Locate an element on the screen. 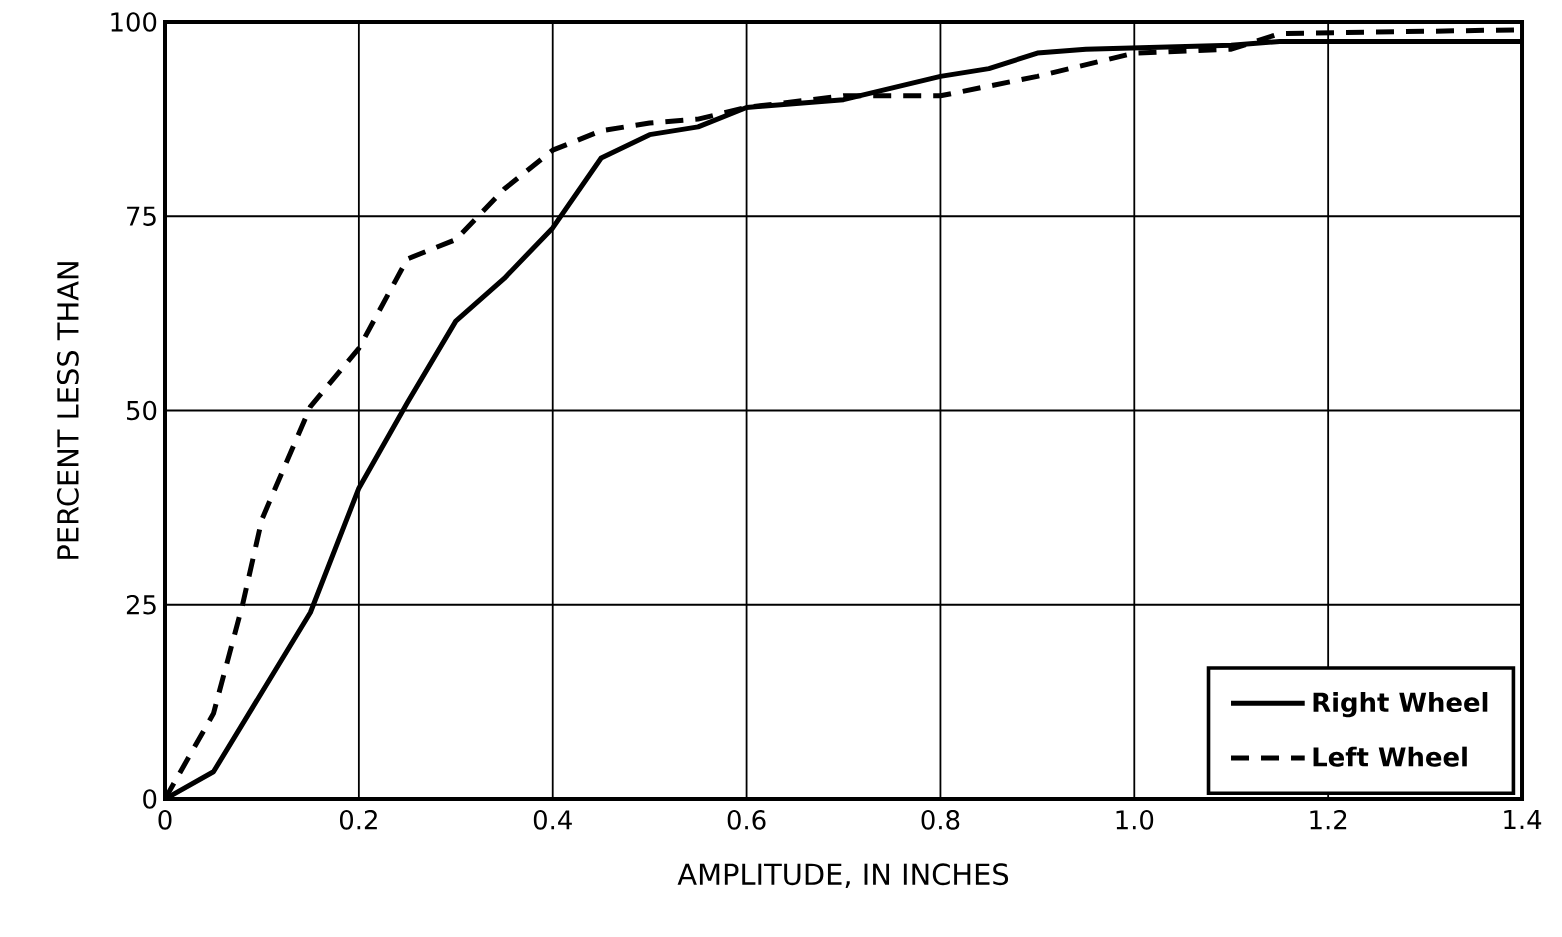 This screenshot has height=937, width=1562. legend-label: Right Wheel is located at coordinates (1400, 705).